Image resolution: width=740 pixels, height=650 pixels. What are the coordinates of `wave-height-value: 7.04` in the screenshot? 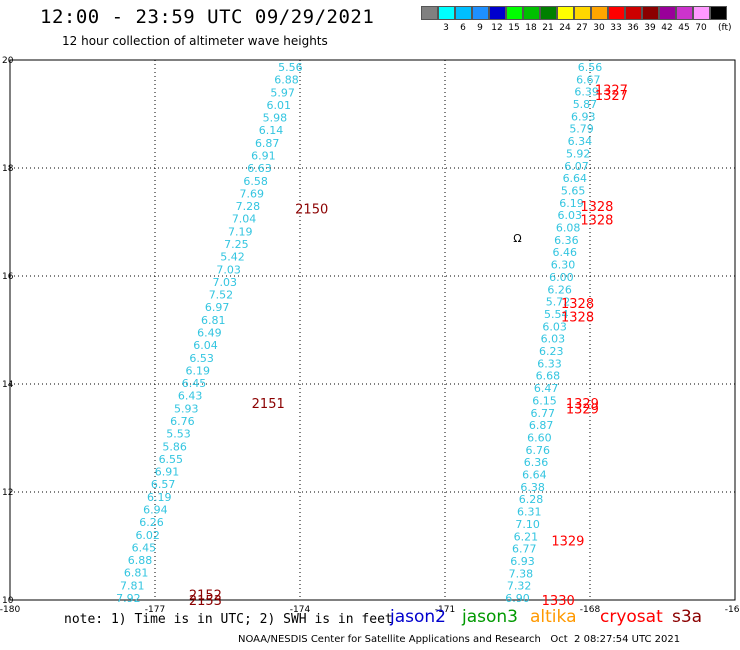 It's located at (244, 219).